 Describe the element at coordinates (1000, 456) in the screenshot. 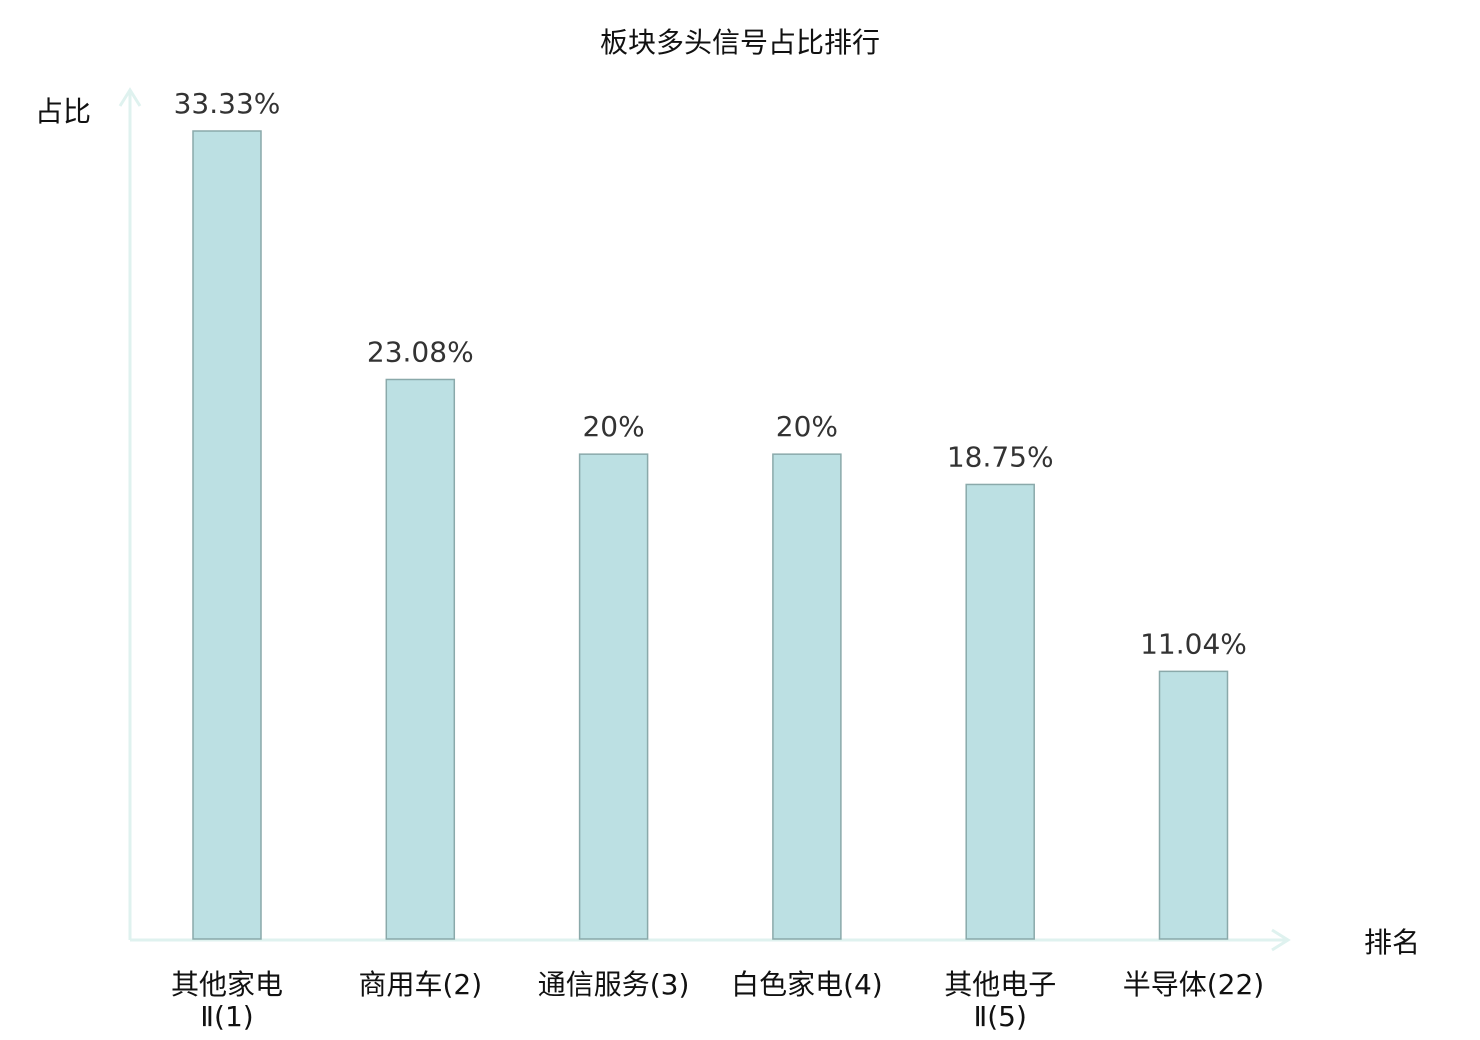

I see `data-label: 18.75%` at that location.